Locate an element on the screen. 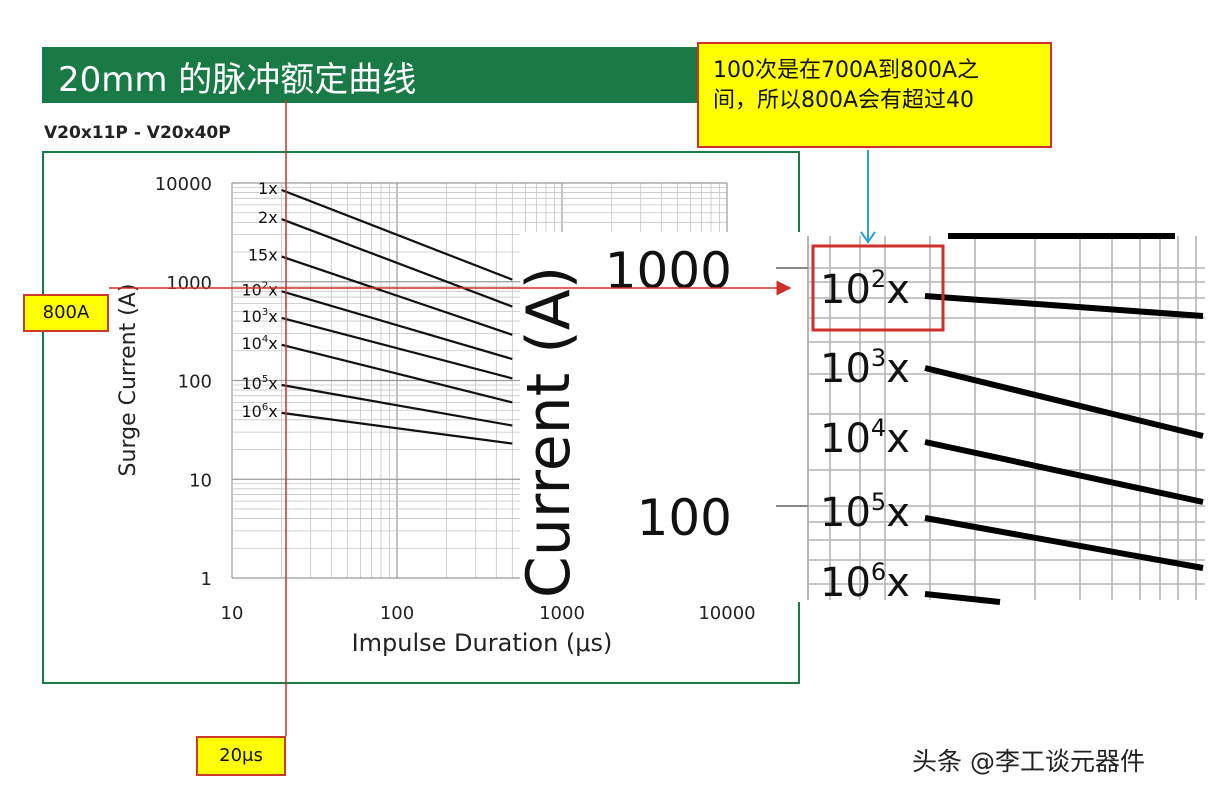  series-label: 106x is located at coordinates (259, 411).